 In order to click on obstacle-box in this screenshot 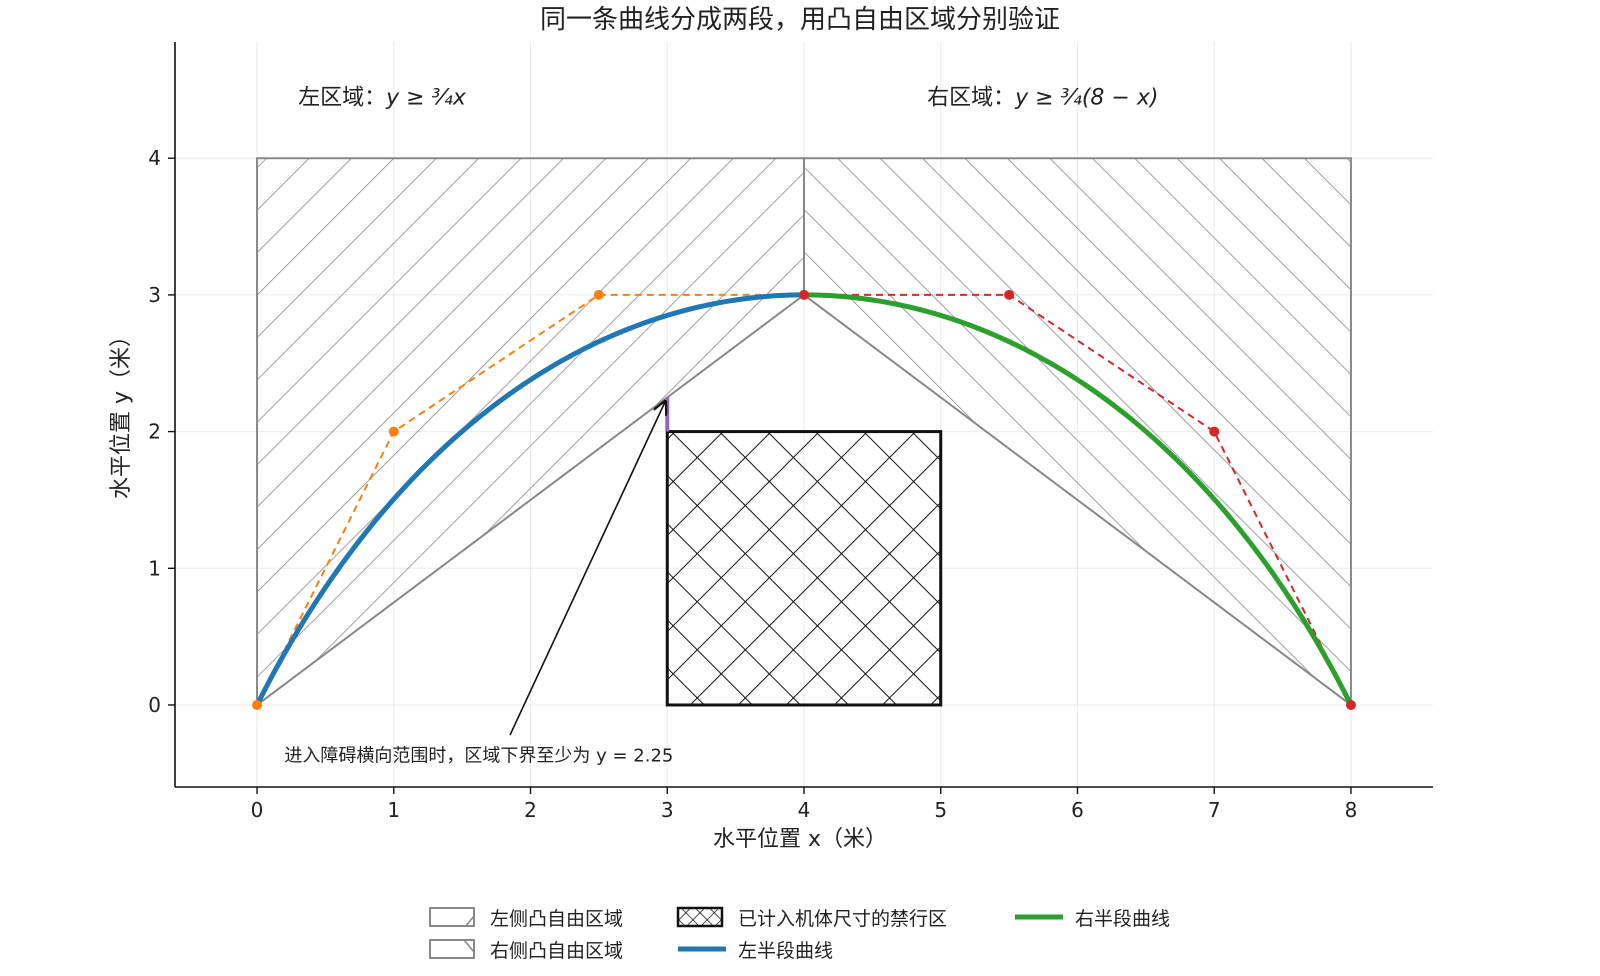, I will do `click(804, 568)`.